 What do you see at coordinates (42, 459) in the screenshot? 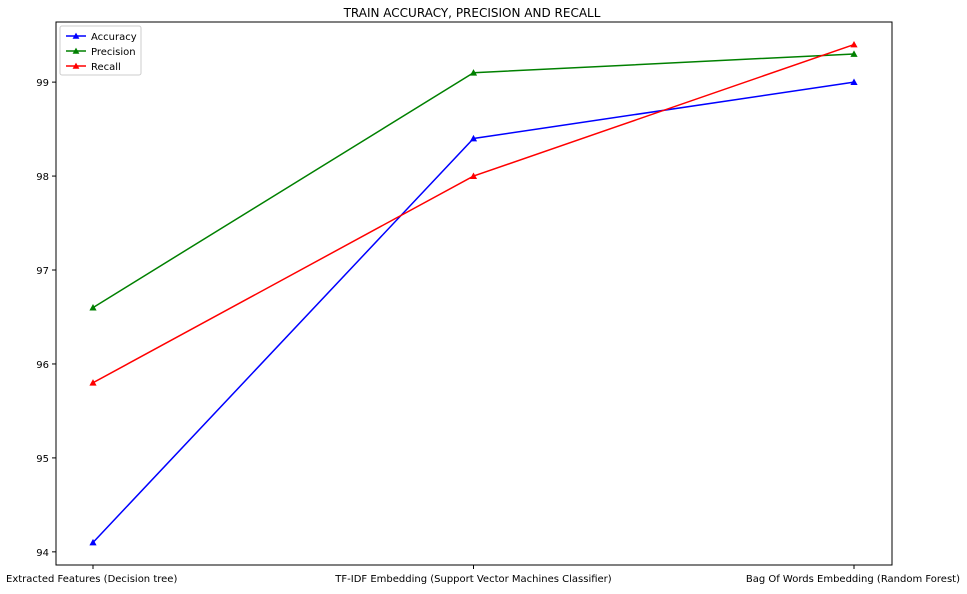
I see `y-tick-label: 95` at bounding box center [42, 459].